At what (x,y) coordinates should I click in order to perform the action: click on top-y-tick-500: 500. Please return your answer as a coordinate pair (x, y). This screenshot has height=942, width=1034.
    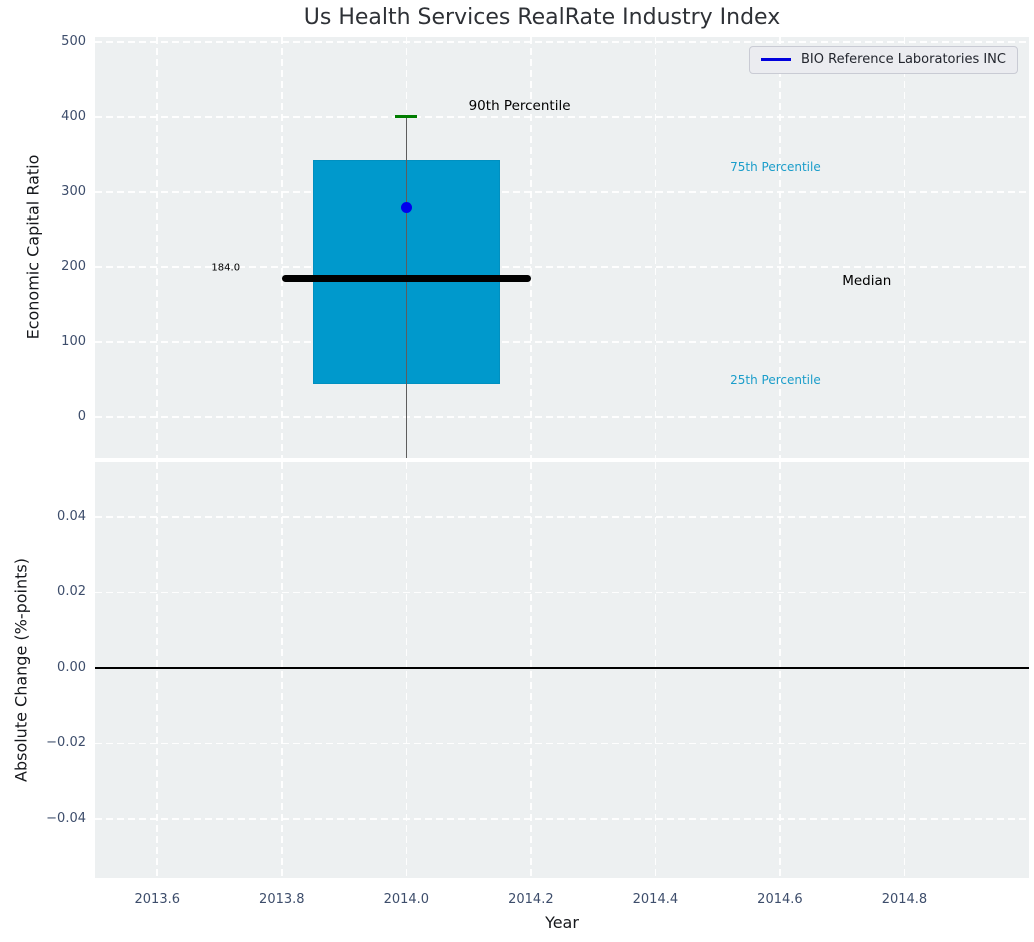
    Looking at the image, I should click on (73, 42).